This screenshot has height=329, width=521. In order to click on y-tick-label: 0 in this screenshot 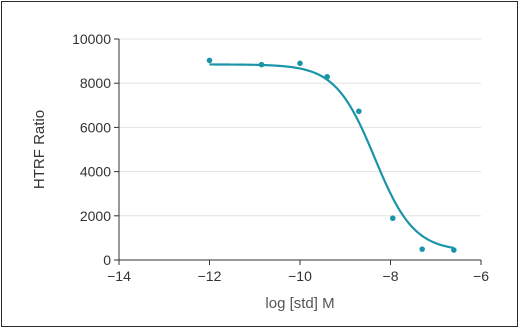, I will do `click(107, 260)`.